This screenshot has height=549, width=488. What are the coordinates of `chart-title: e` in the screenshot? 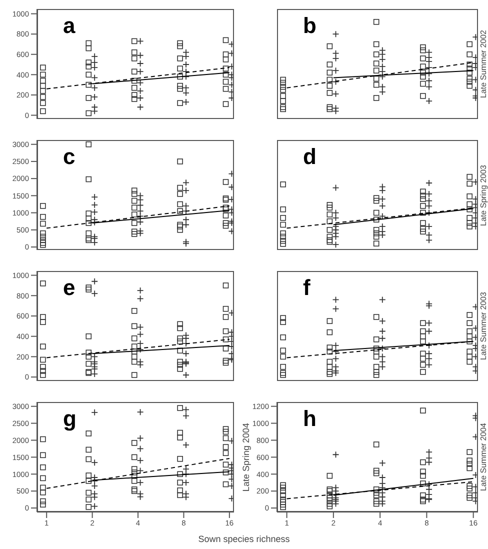 It's located at (69, 287).